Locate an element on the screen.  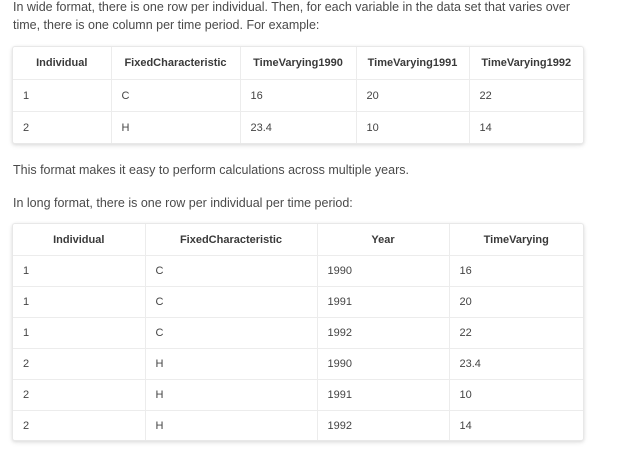
column-header: TimeVarying1991 is located at coordinates (413, 63).